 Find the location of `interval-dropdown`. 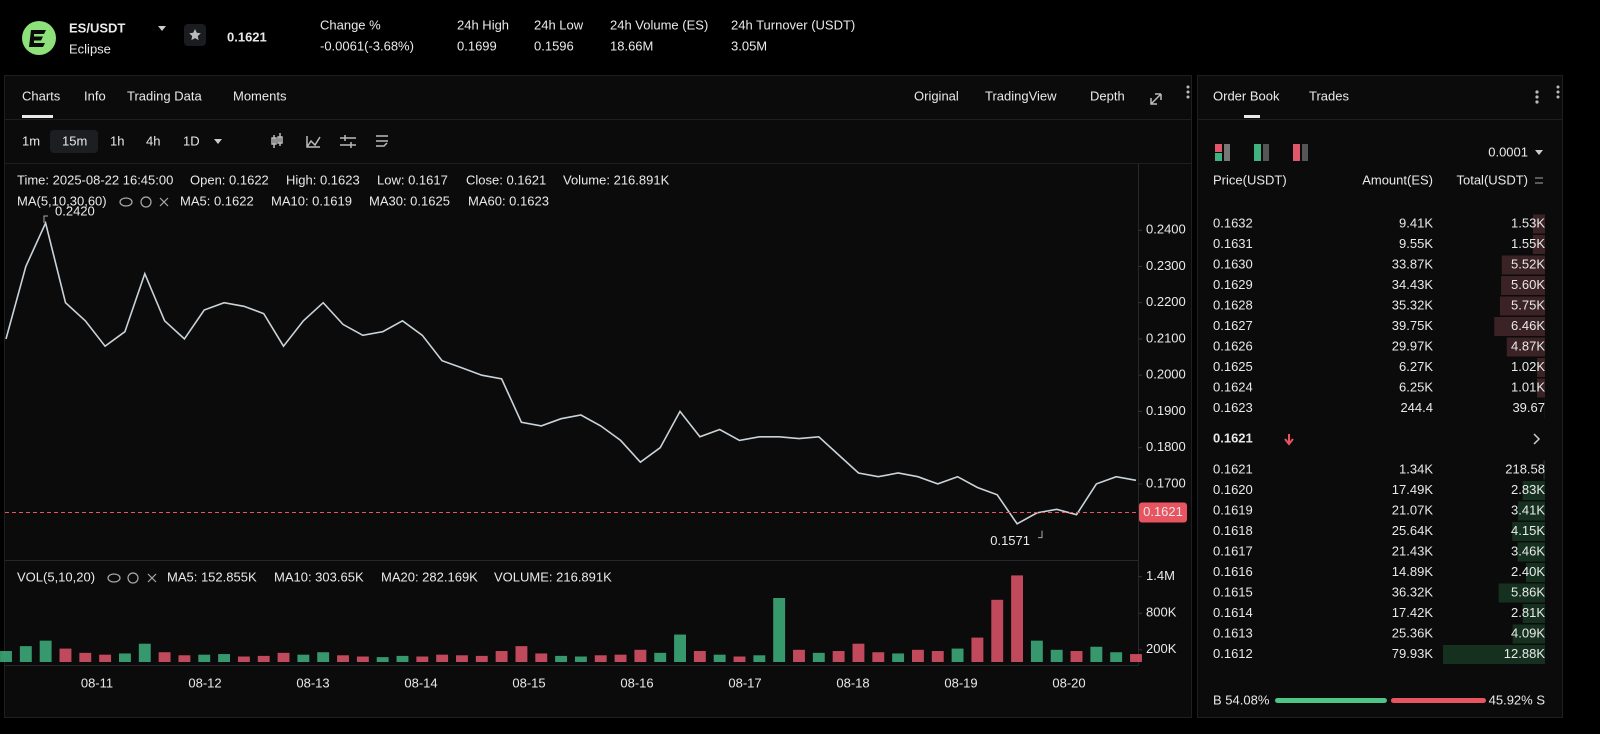

interval-dropdown is located at coordinates (218, 141).